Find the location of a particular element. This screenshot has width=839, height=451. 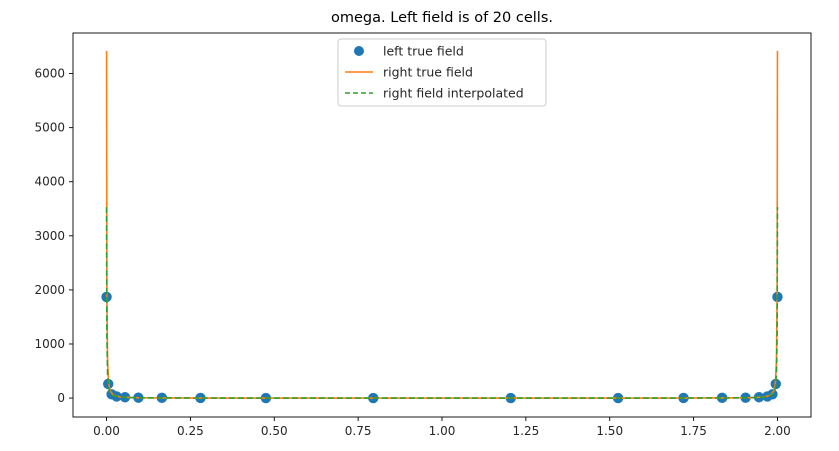

y-tick-label: 2000 is located at coordinates (49, 290).